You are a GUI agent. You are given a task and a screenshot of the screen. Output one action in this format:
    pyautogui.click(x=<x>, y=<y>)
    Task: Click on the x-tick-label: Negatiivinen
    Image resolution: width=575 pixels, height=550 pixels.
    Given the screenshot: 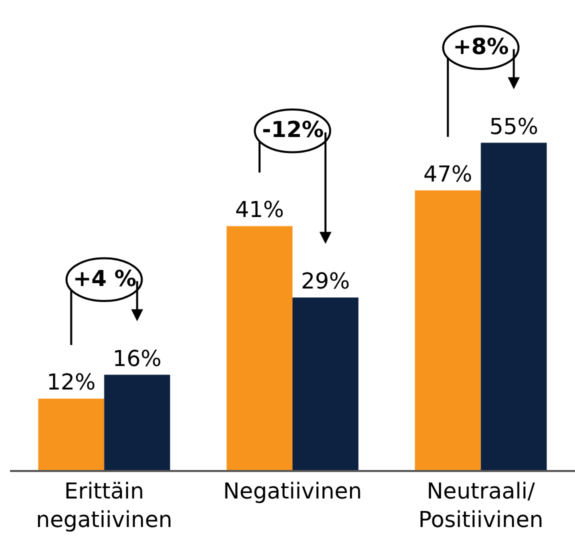 What is the action you would take?
    pyautogui.click(x=292, y=491)
    